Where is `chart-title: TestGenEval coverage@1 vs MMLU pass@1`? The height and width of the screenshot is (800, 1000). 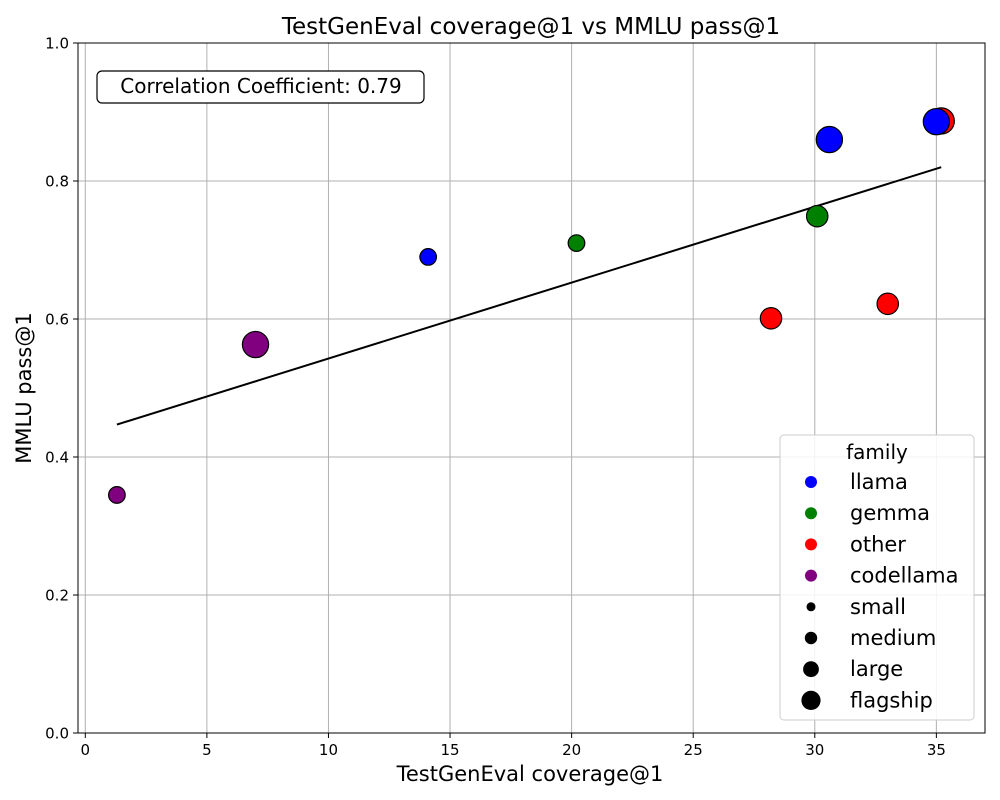
chart-title: TestGenEval coverage@1 vs MMLU pass@1 is located at coordinates (530, 27).